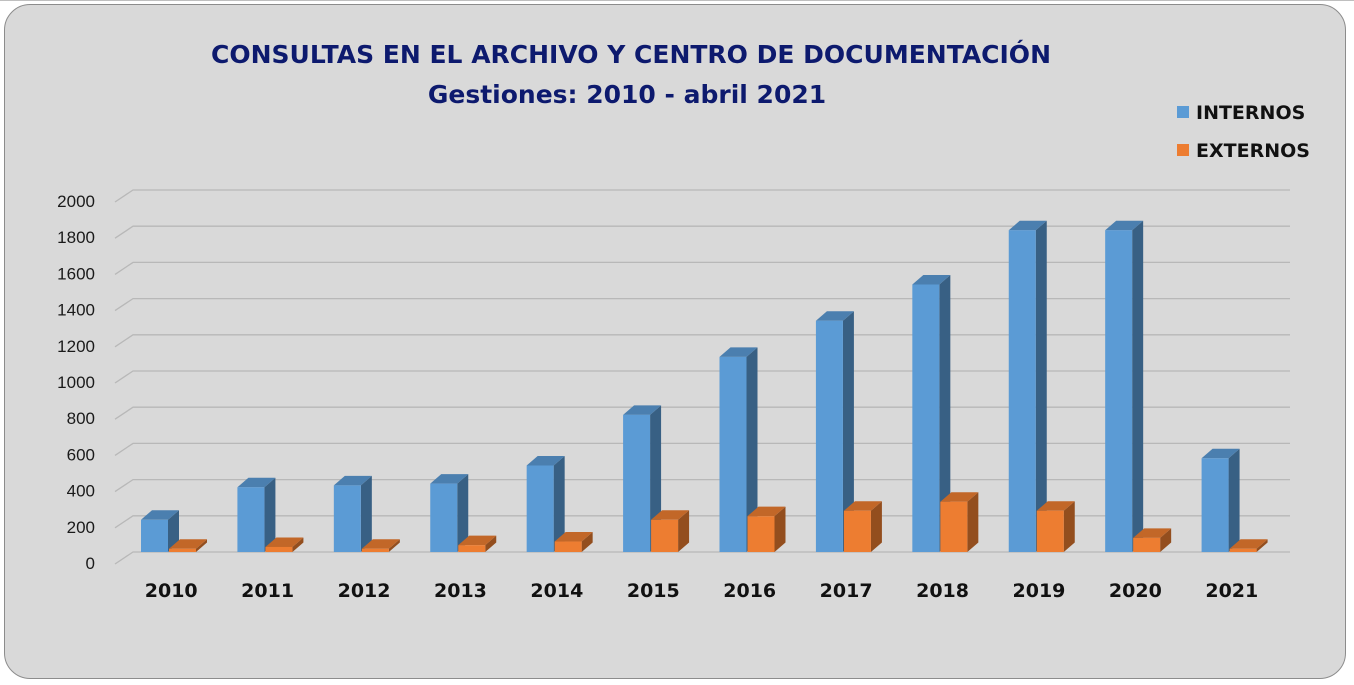 Image resolution: width=1354 pixels, height=685 pixels. I want to click on bar-internos-2017, so click(834, 431).